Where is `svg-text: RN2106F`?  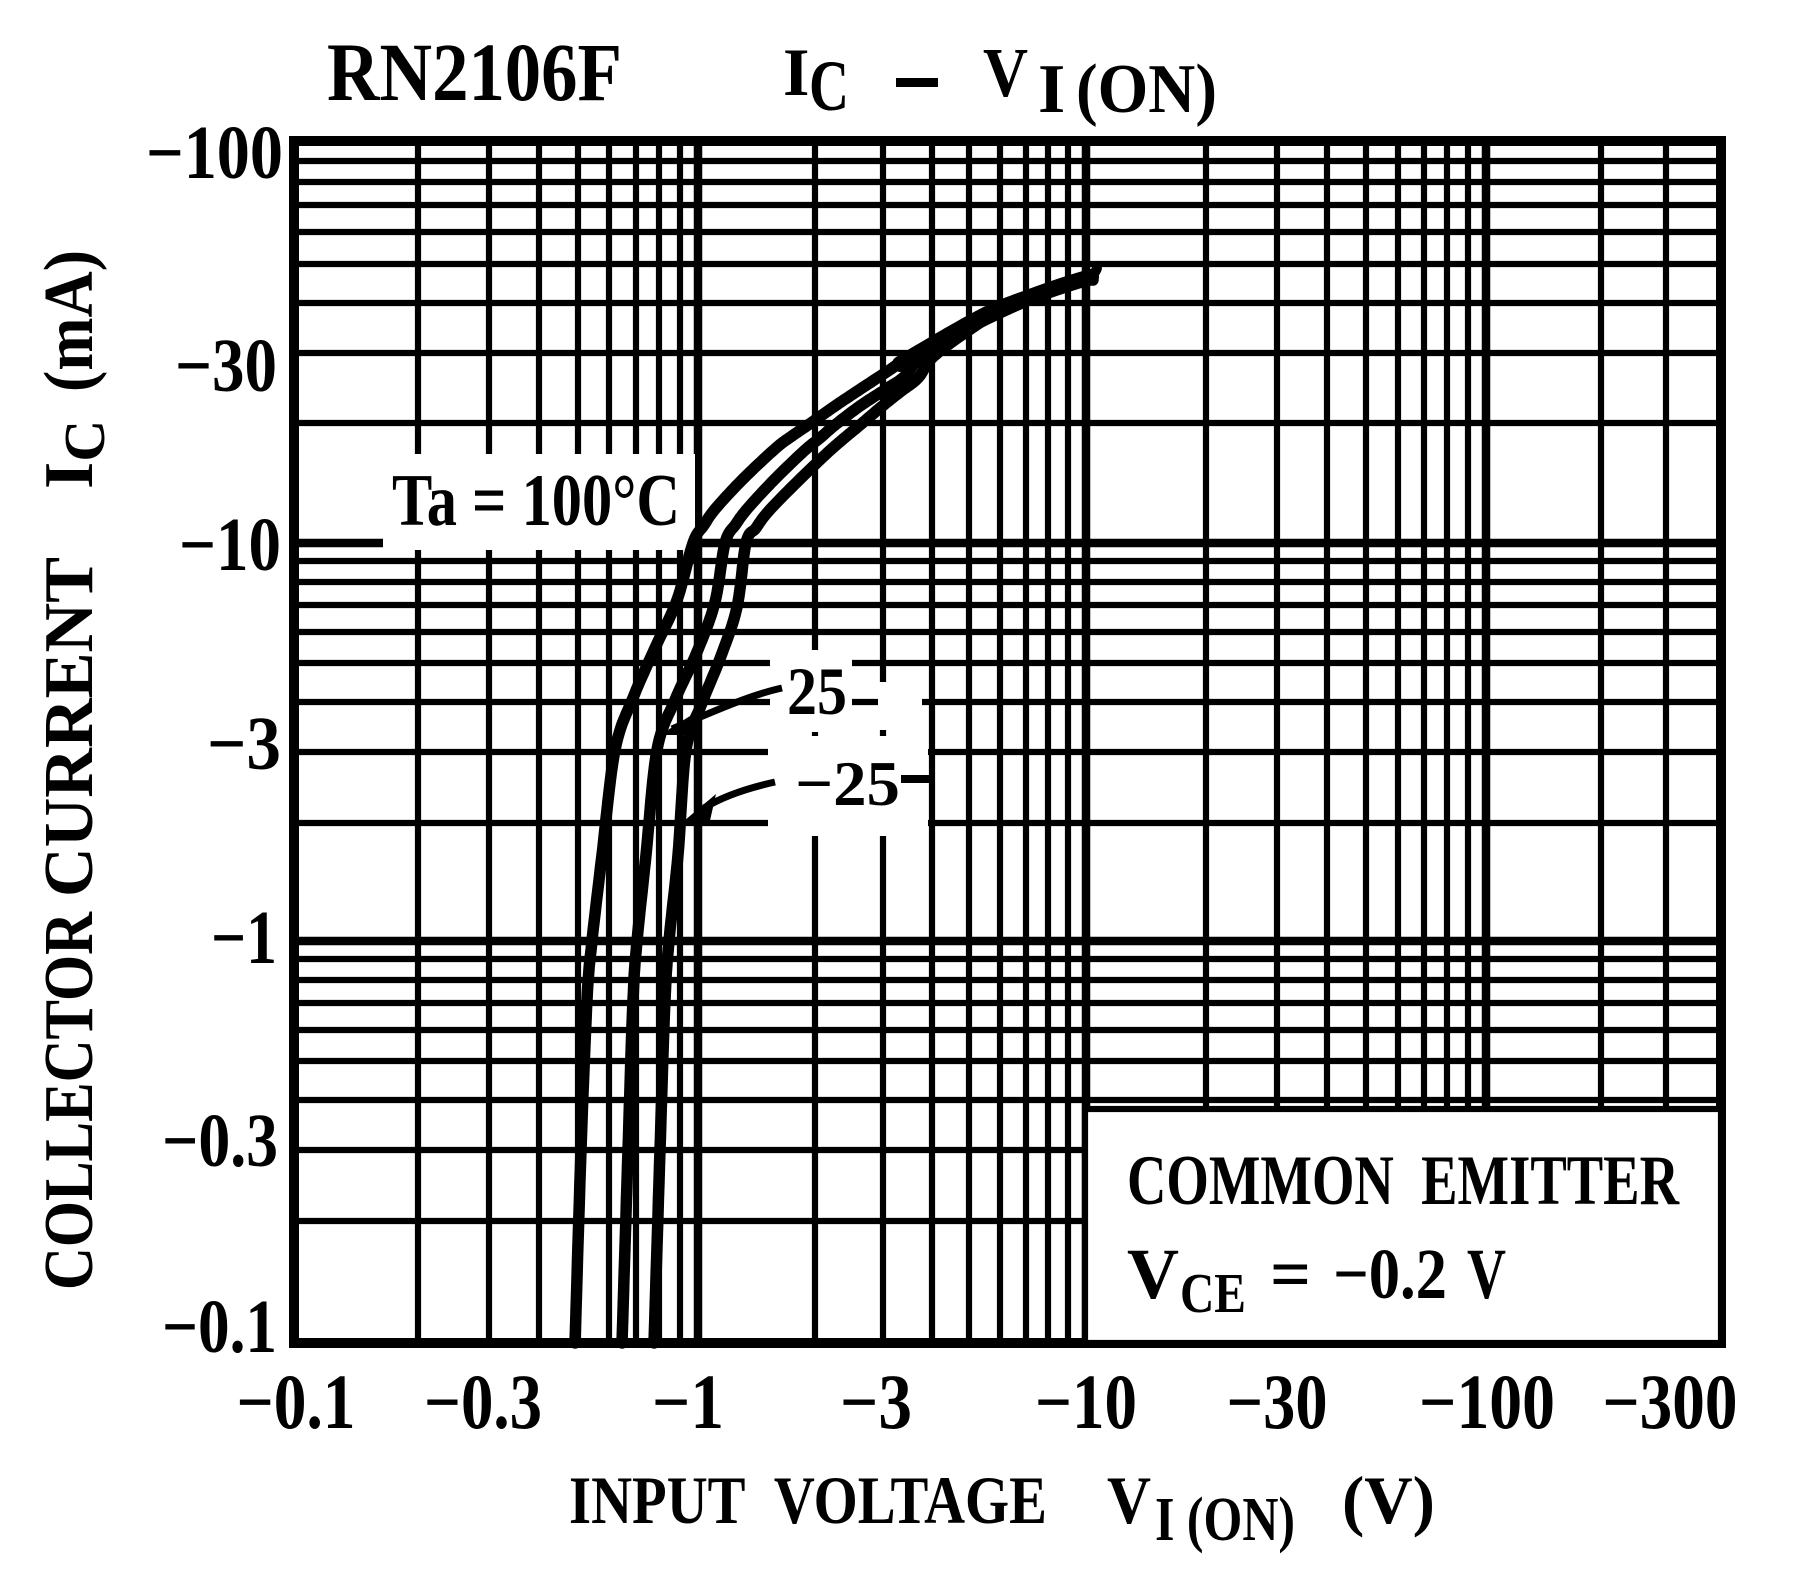
svg-text: RN2106F is located at coordinates (474, 72).